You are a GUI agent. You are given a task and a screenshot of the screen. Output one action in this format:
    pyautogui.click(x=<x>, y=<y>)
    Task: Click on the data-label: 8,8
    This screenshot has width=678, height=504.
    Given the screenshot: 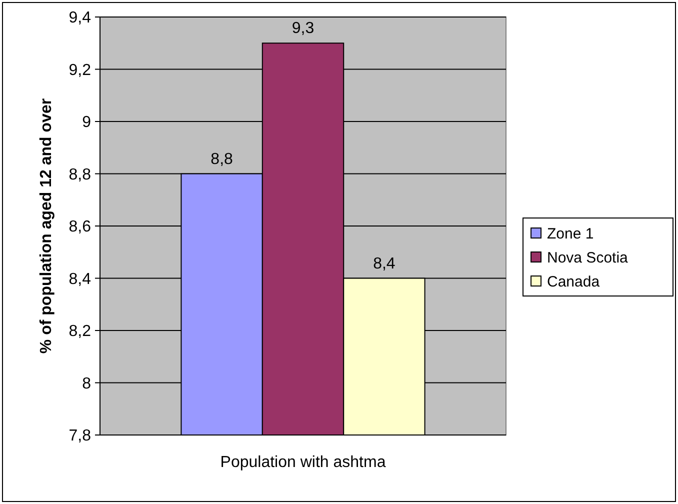 What is the action you would take?
    pyautogui.click(x=222, y=159)
    